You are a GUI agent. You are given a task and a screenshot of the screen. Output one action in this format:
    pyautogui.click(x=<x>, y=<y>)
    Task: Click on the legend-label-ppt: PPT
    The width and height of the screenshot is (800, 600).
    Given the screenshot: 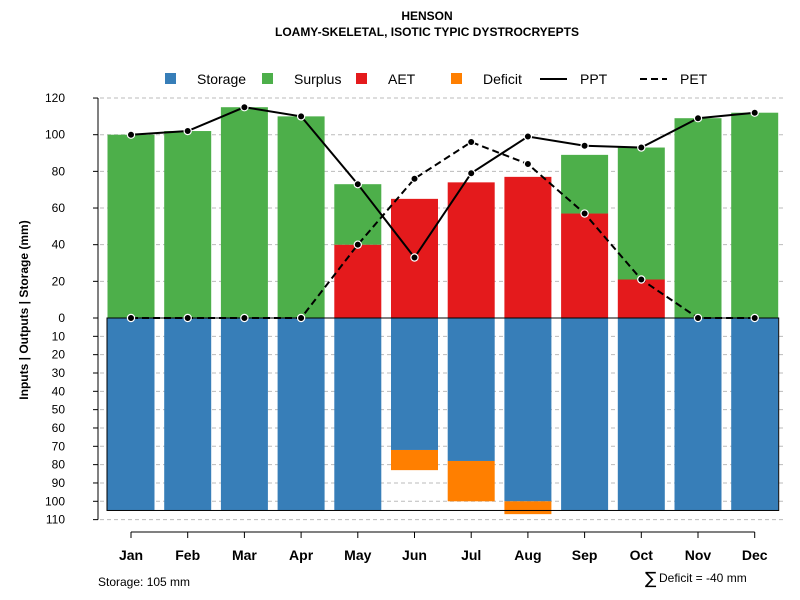 What is the action you would take?
    pyautogui.click(x=594, y=79)
    